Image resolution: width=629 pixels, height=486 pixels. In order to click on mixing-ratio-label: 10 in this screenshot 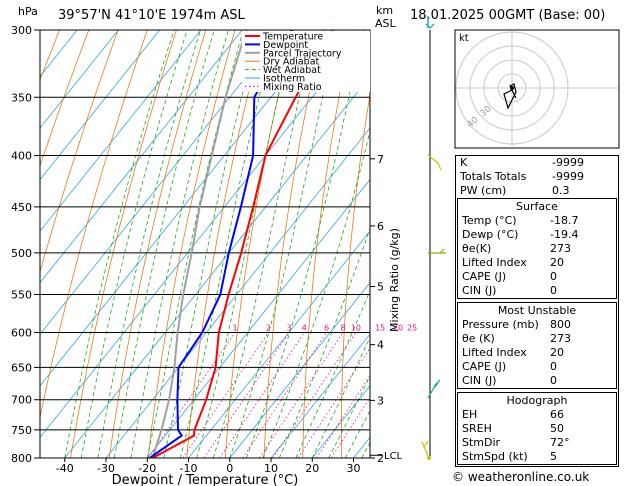, I will do `click(356, 327)`.